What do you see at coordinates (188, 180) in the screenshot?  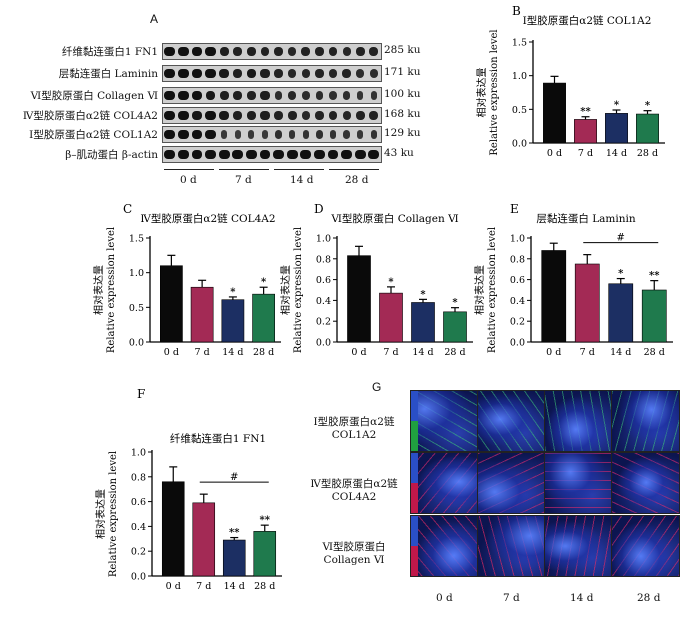 I see `blot-timepoint-label: 0 d` at bounding box center [188, 180].